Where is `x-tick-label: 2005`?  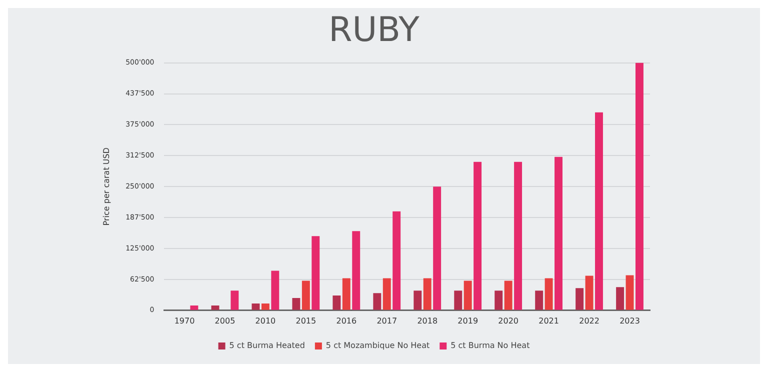
x-tick-label: 2005 is located at coordinates (225, 321).